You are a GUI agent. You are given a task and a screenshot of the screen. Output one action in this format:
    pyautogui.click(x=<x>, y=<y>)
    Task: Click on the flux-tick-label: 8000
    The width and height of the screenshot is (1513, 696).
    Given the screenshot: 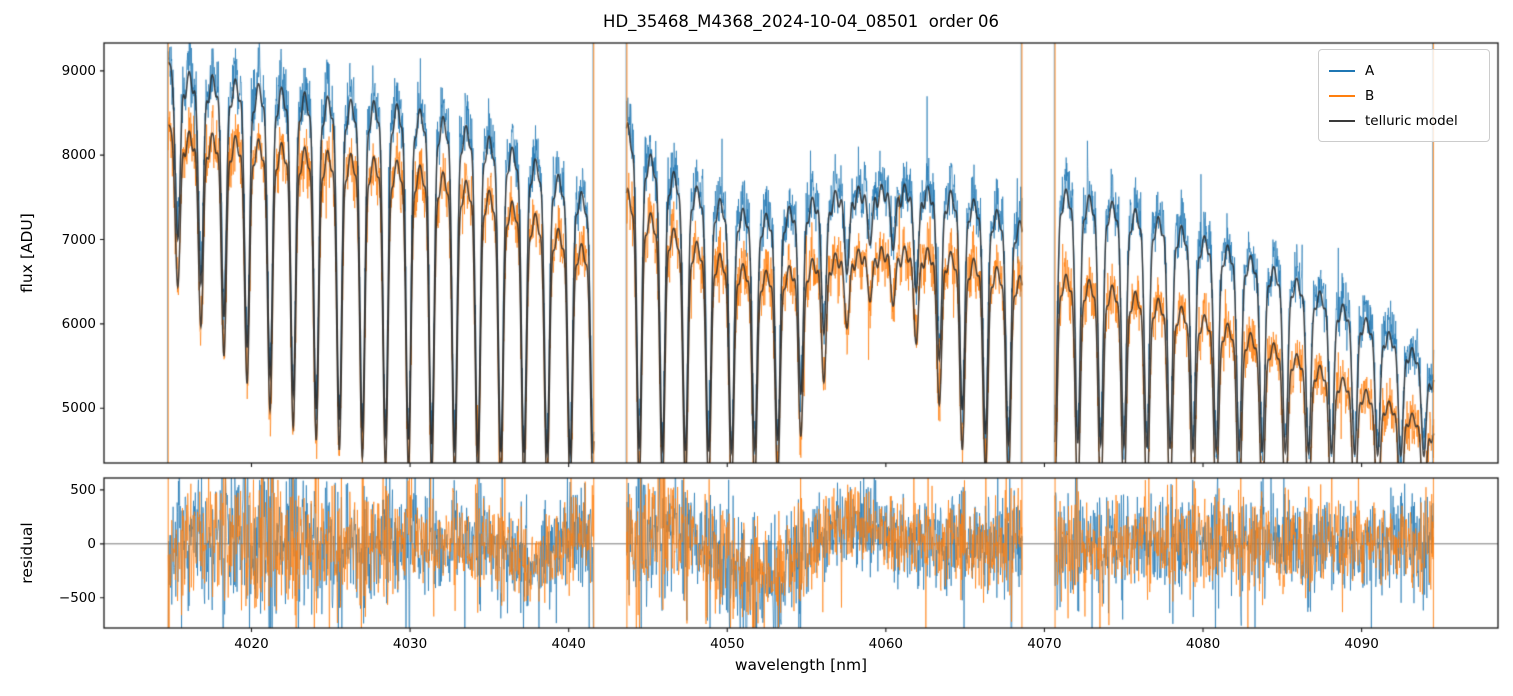 What is the action you would take?
    pyautogui.click(x=78, y=155)
    